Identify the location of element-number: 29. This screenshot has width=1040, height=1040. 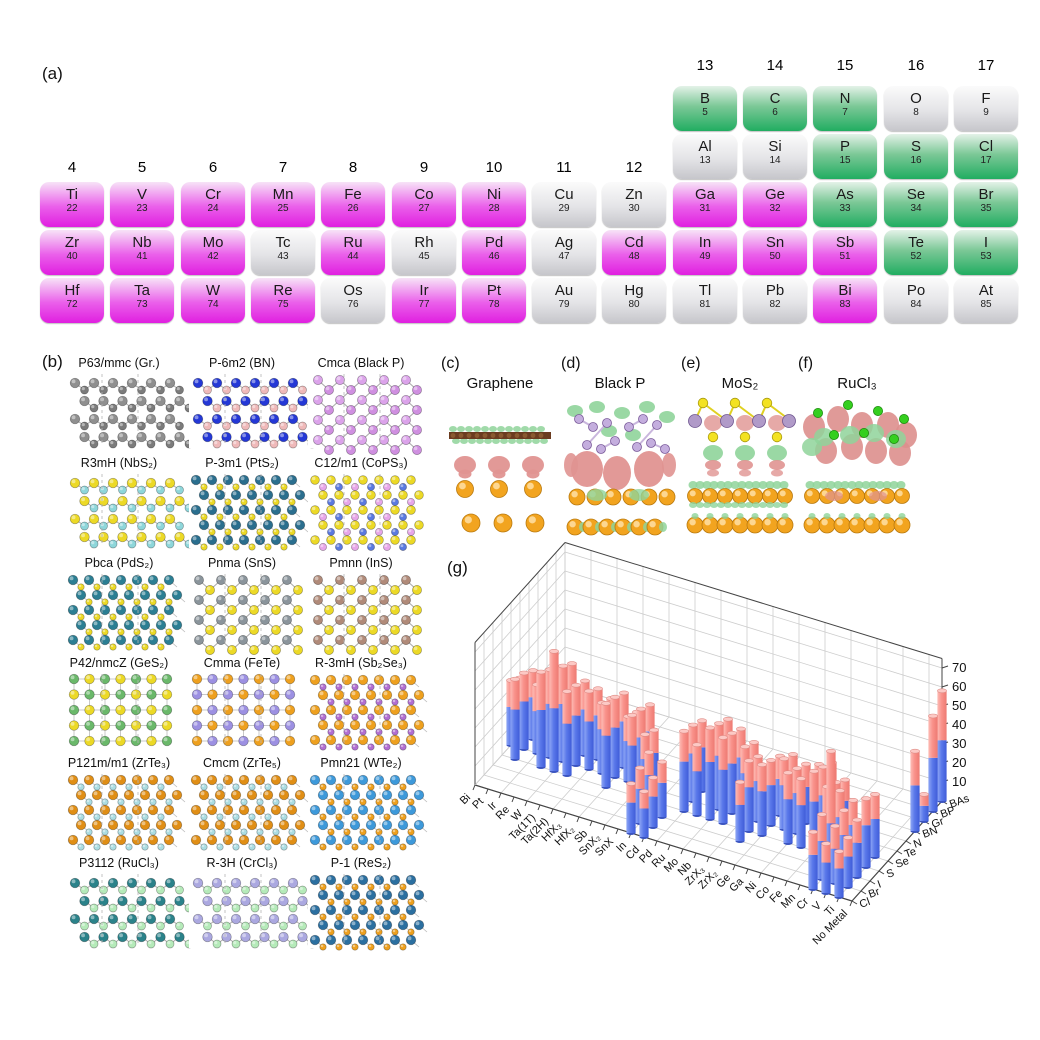
(564, 208).